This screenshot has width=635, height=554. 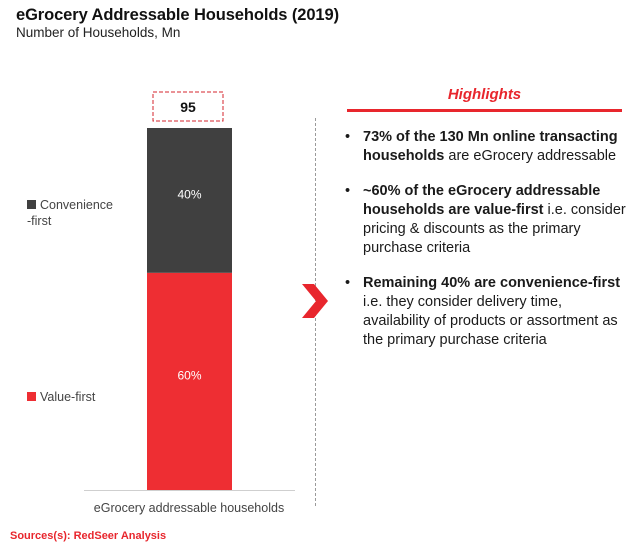 What do you see at coordinates (189, 194) in the screenshot?
I see `data-label-convenience-first: 40%` at bounding box center [189, 194].